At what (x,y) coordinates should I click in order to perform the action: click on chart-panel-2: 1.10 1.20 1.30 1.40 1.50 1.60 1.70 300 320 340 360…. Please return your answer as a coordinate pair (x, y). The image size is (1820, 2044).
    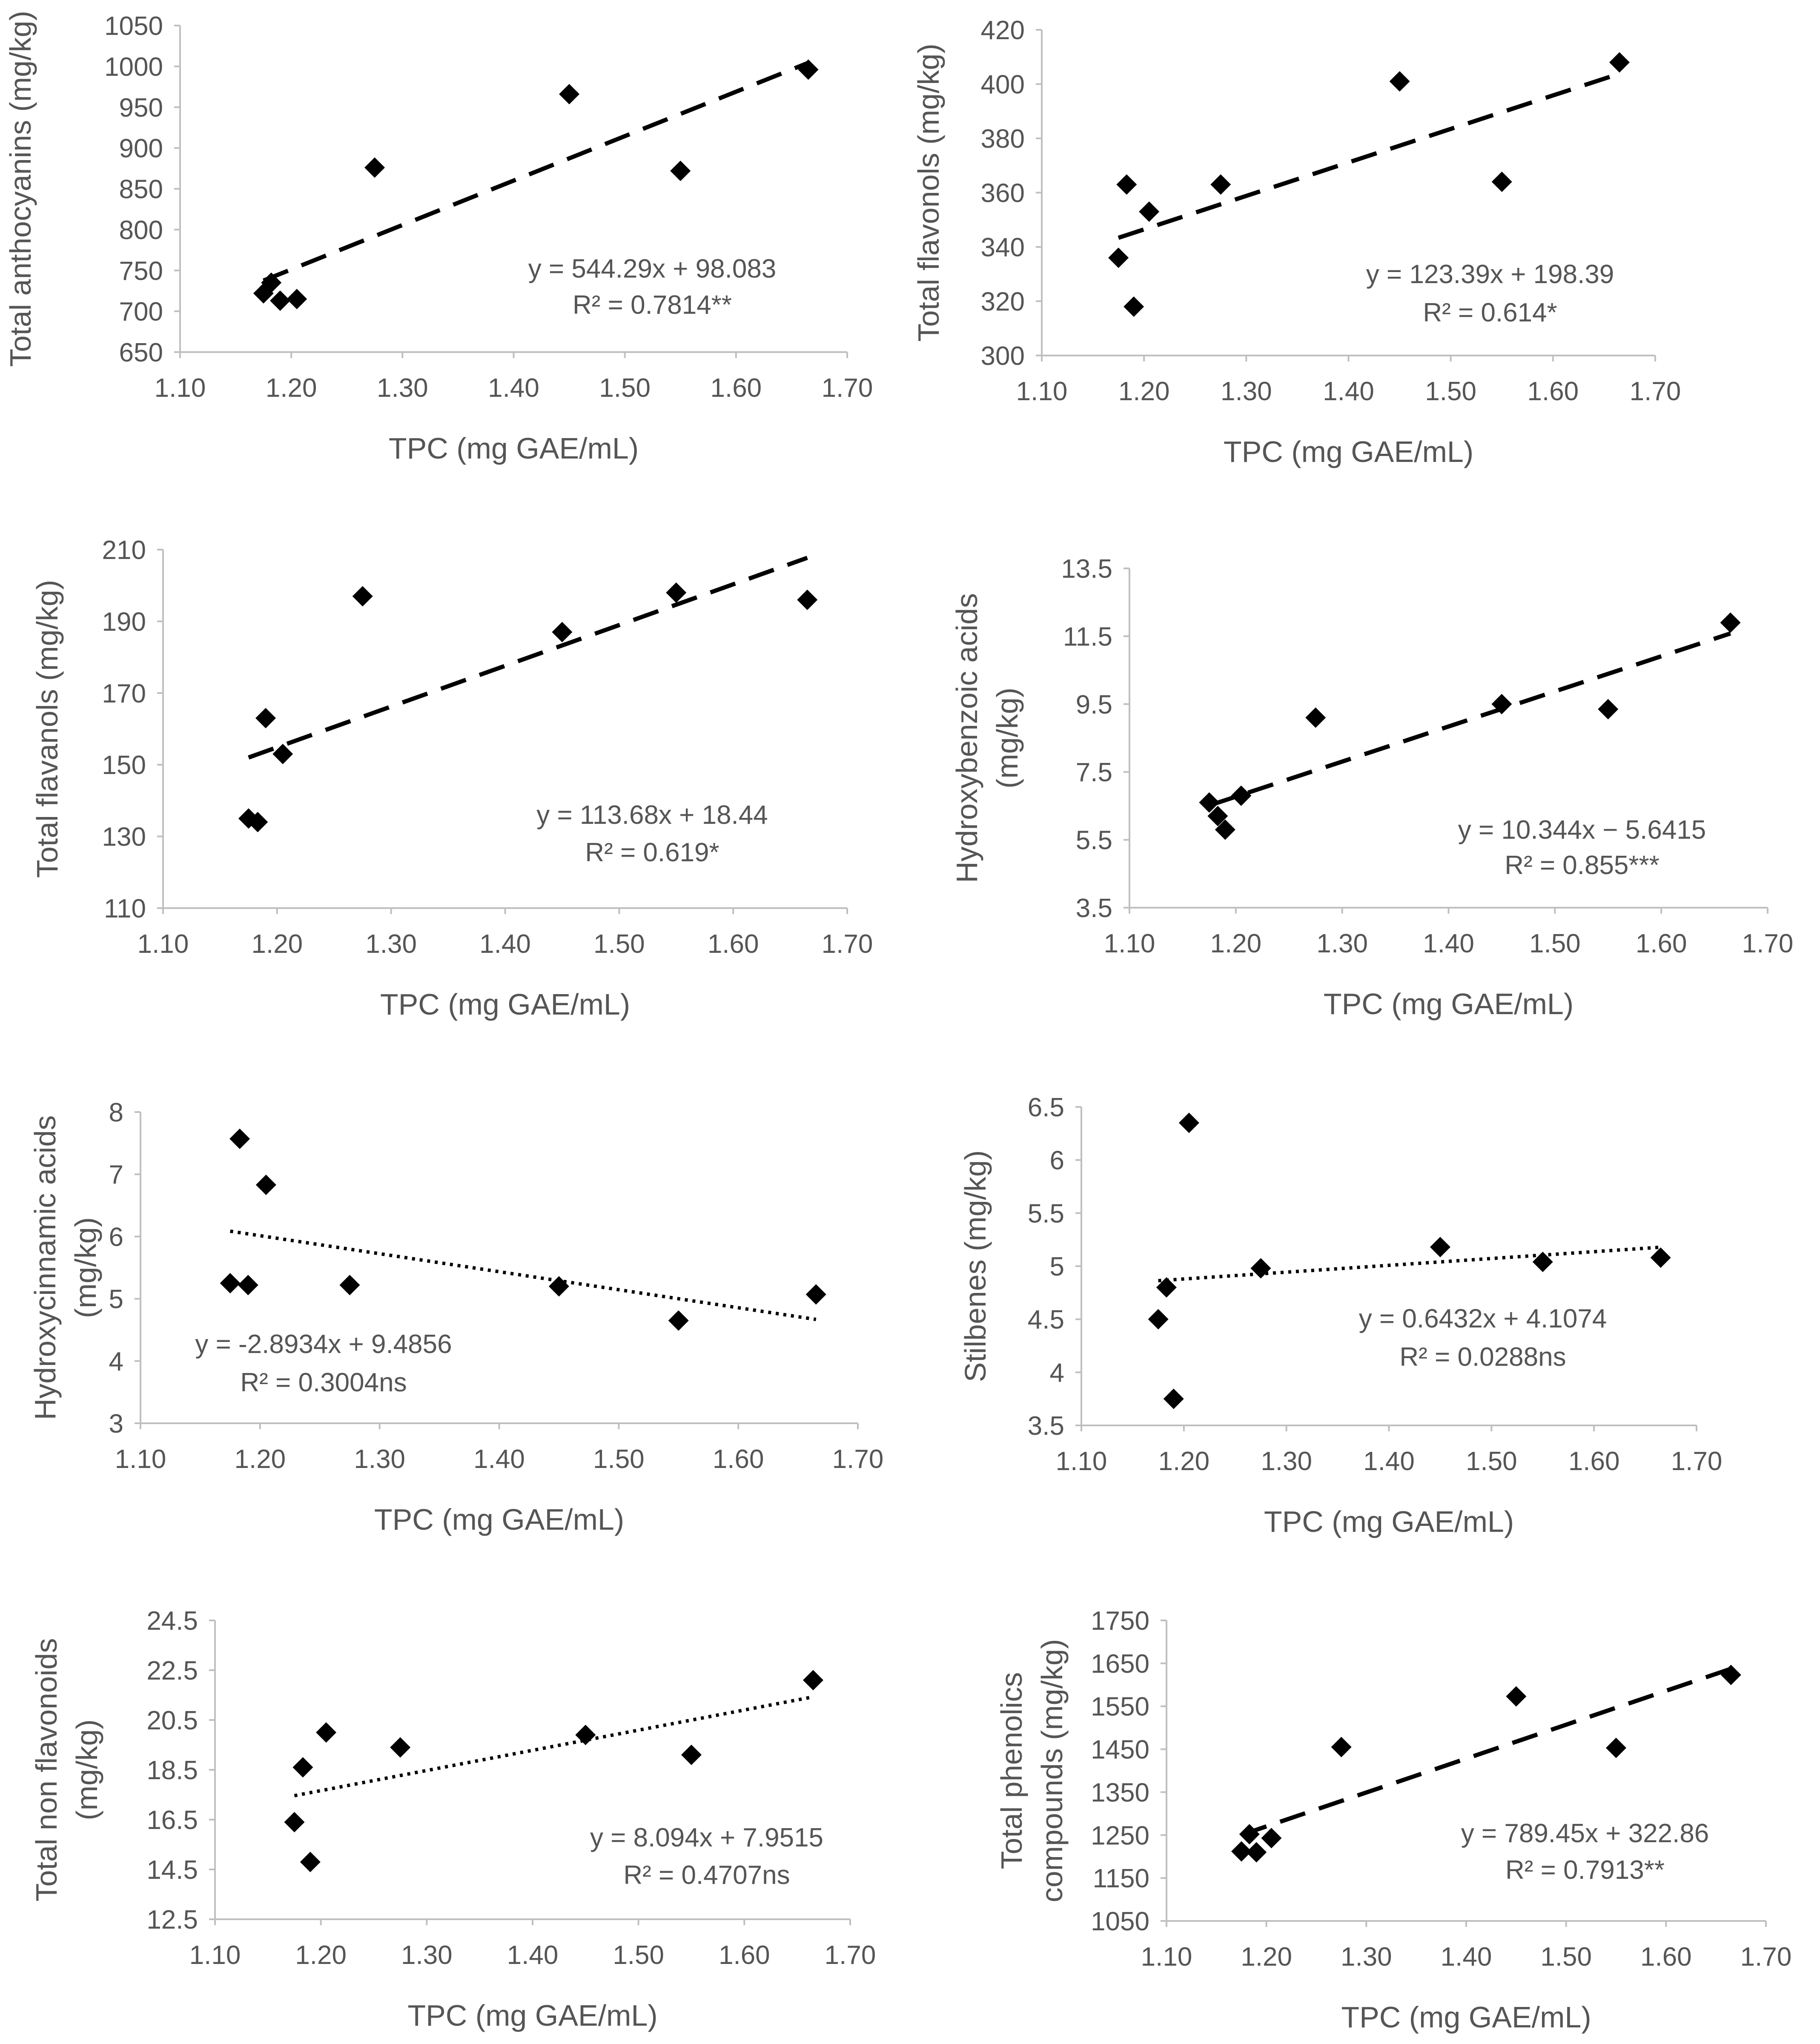
    Looking at the image, I should click on (1296, 242).